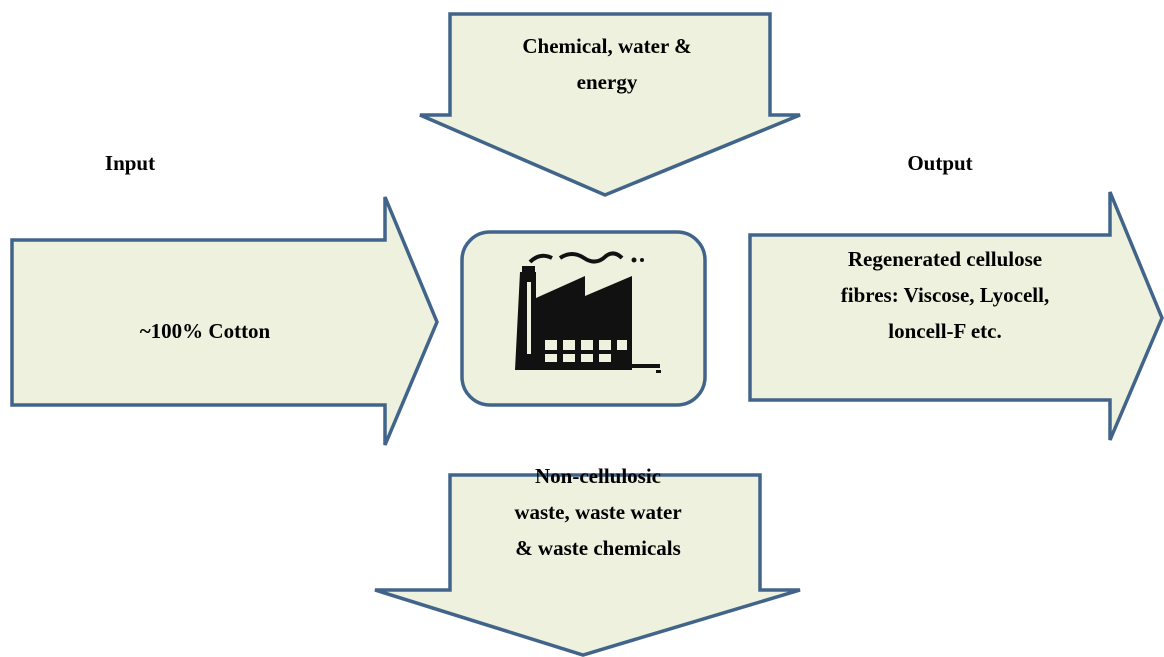 Image resolution: width=1164 pixels, height=657 pixels. Describe the element at coordinates (598, 476) in the screenshot. I see `node-label: Non-cellulosic` at that location.